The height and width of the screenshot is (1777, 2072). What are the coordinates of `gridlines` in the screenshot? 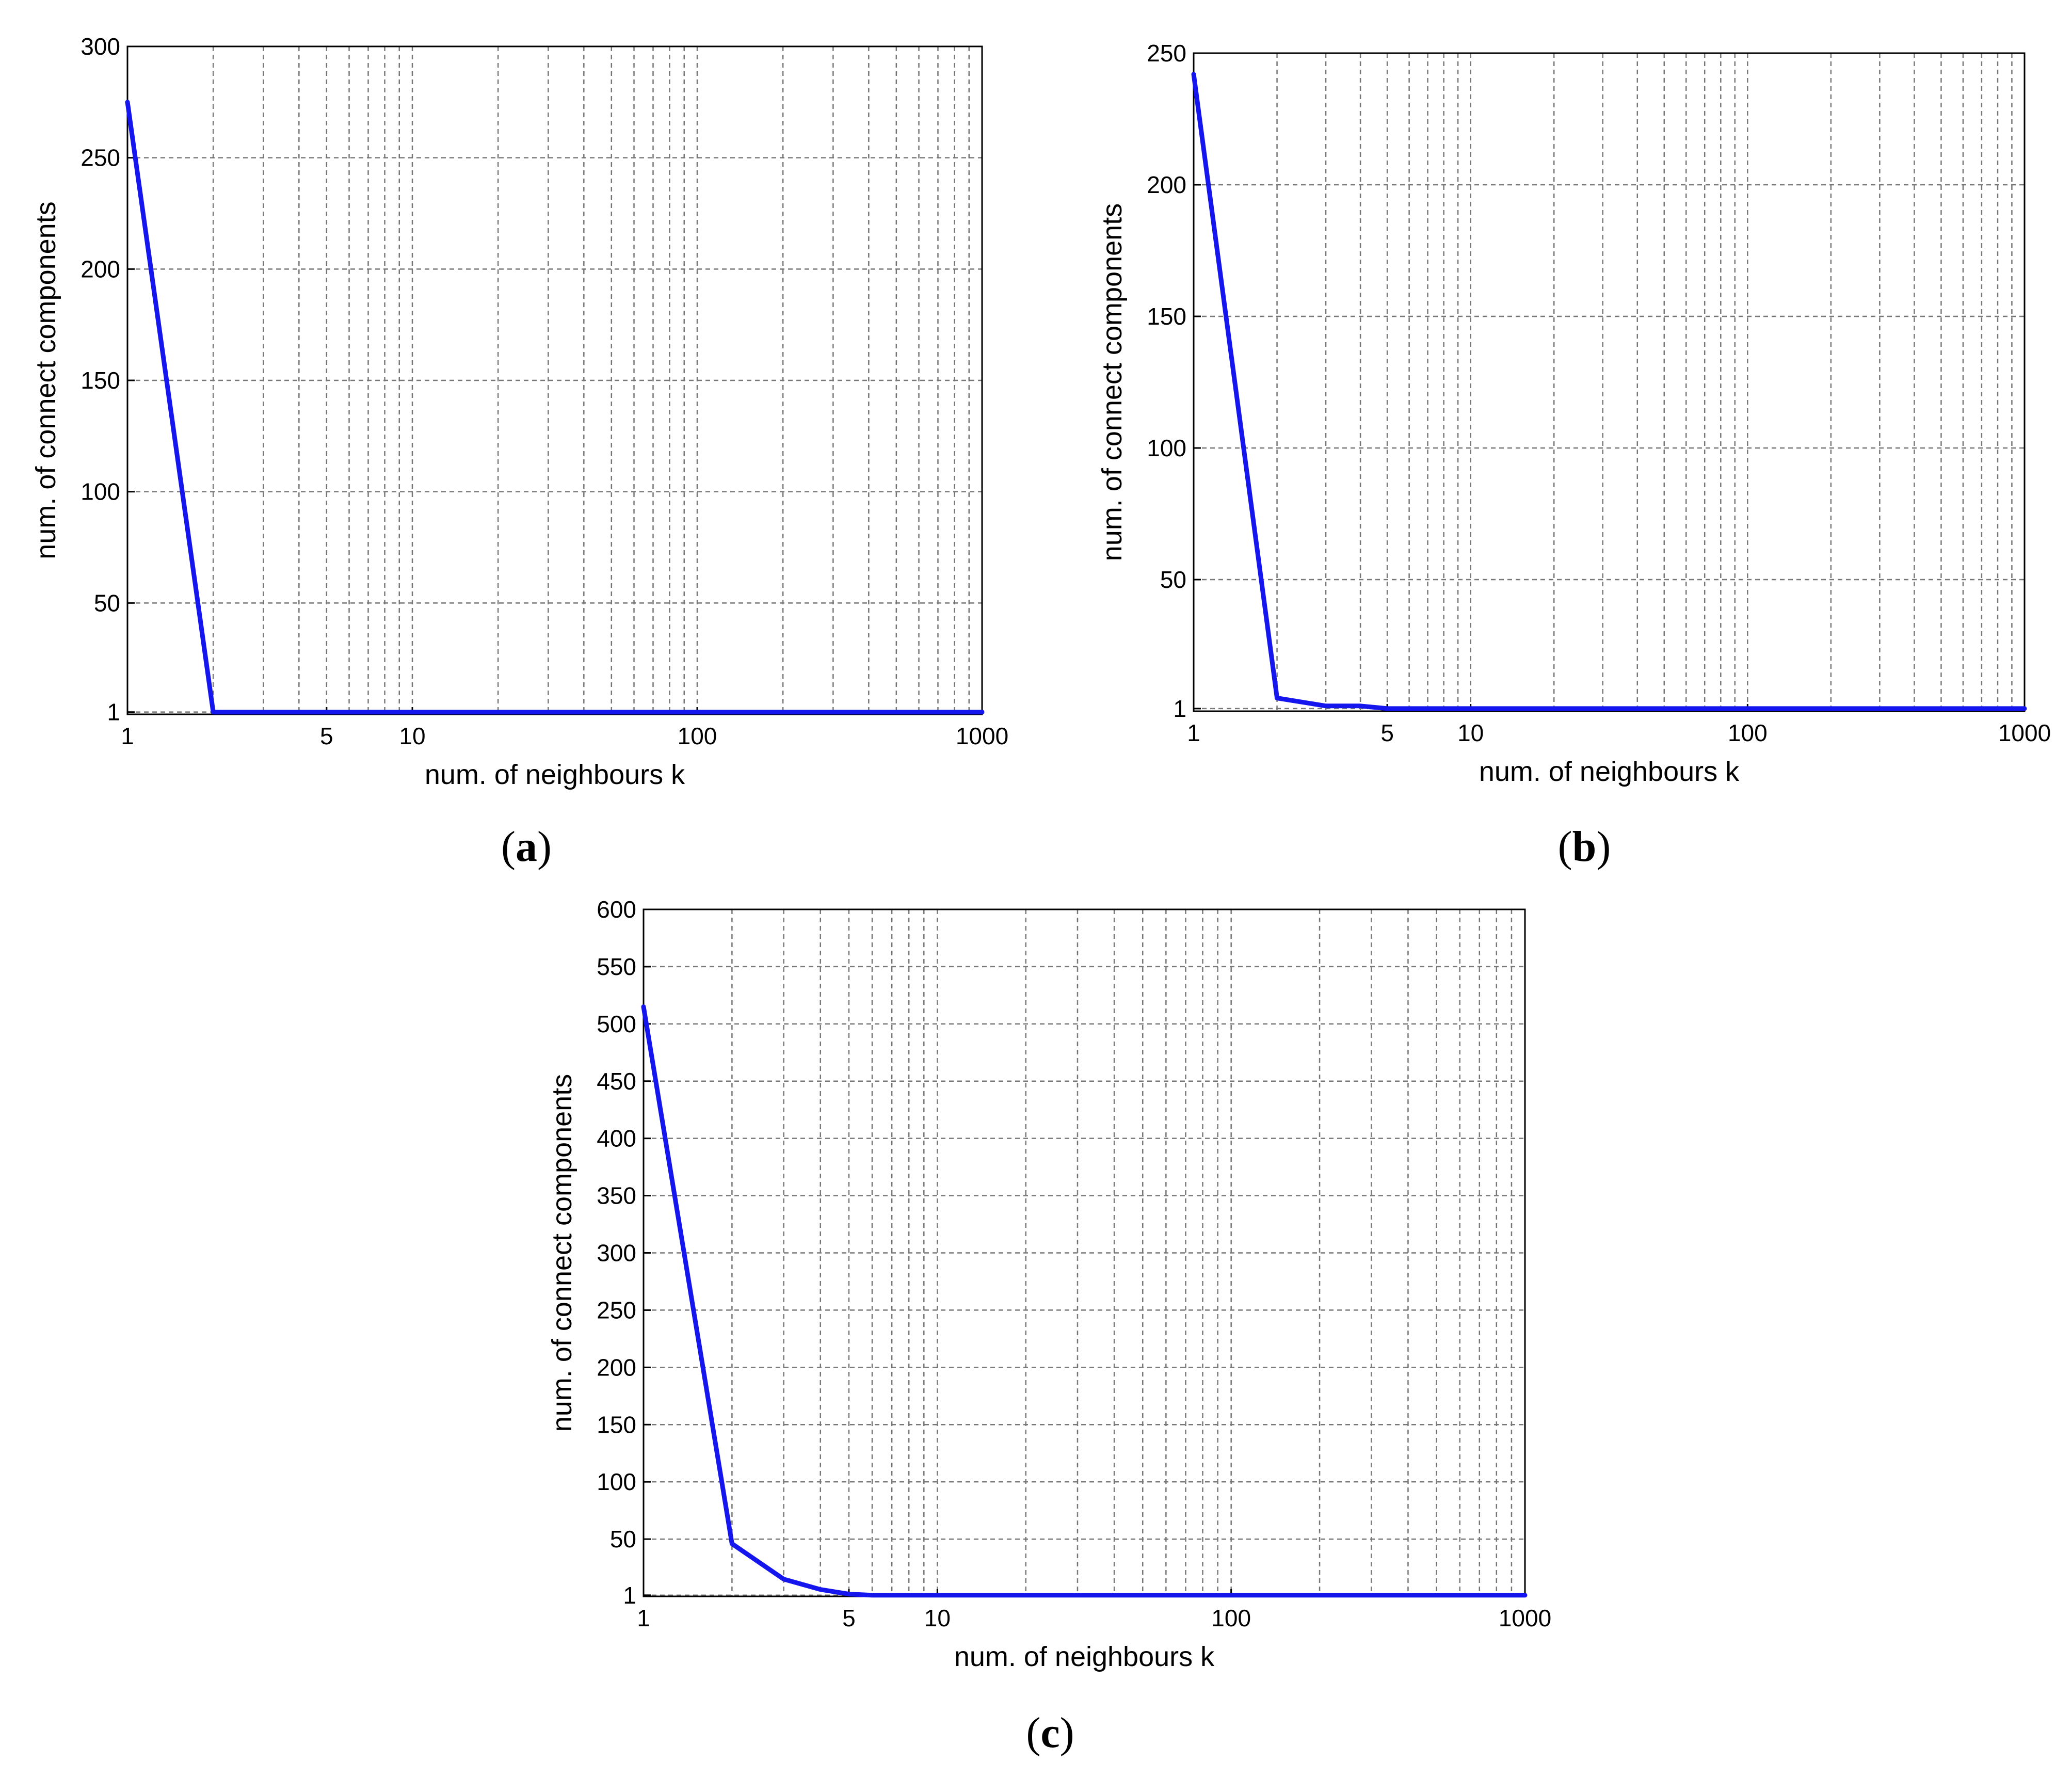 It's located at (1610, 382).